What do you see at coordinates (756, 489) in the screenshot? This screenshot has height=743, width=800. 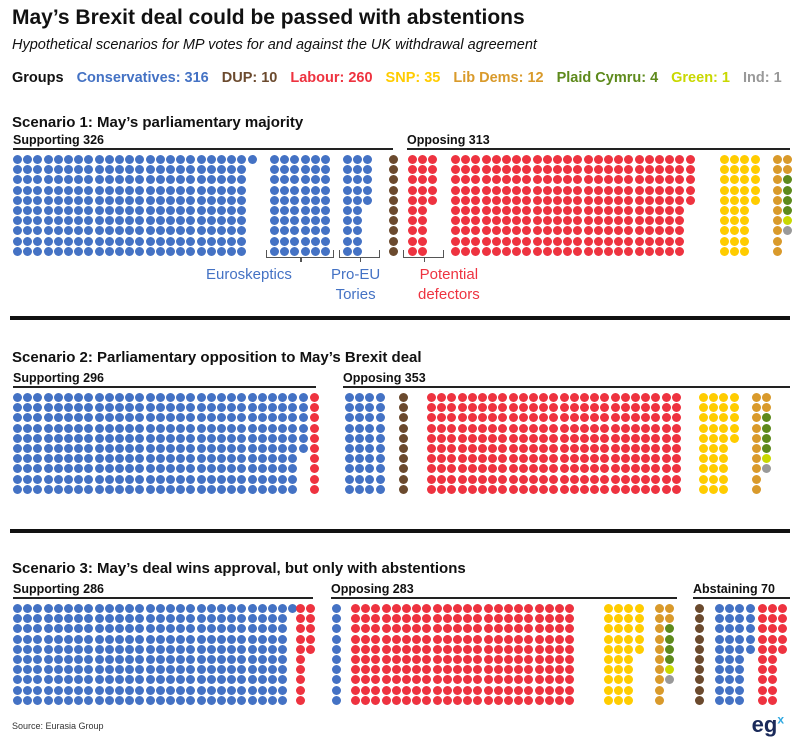 I see `seat-dot-ld` at bounding box center [756, 489].